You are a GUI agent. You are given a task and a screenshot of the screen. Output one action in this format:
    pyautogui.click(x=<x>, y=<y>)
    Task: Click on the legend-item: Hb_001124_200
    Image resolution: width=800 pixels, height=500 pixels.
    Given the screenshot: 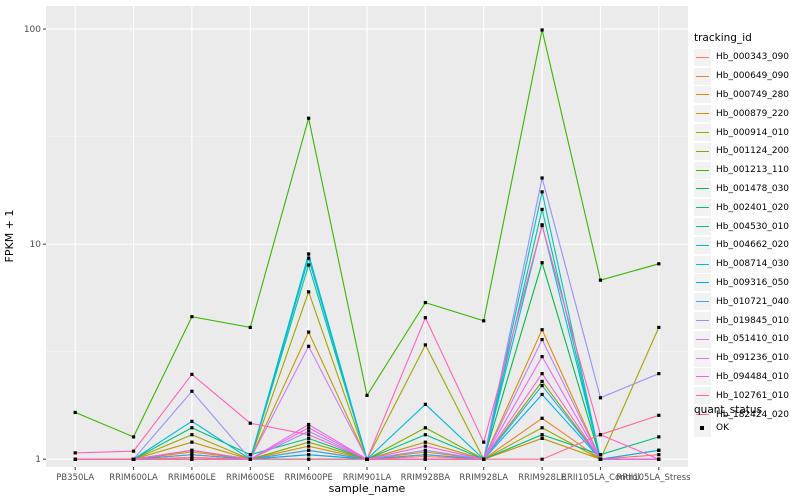 What is the action you would take?
    pyautogui.click(x=747, y=151)
    